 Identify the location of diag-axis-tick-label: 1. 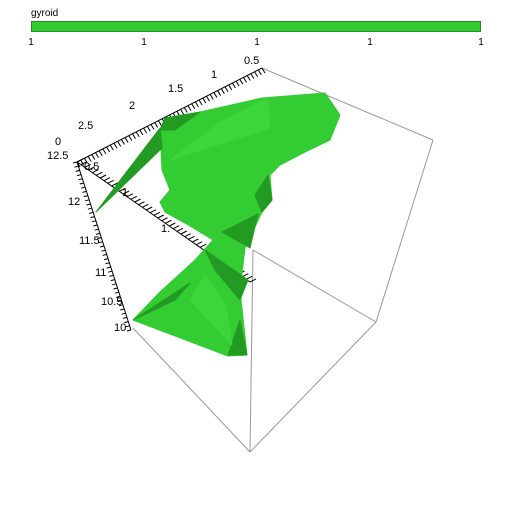
(125, 193).